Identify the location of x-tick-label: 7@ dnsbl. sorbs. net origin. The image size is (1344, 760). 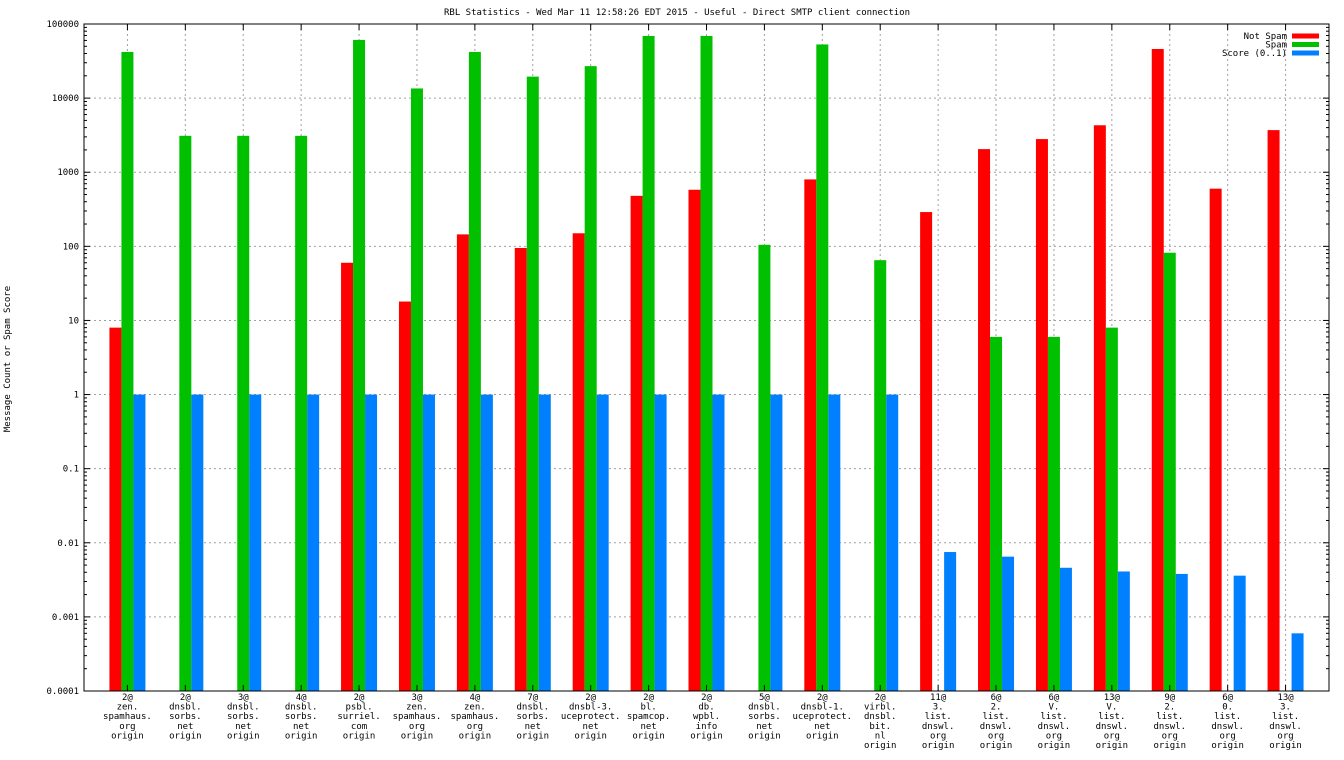
(533, 717).